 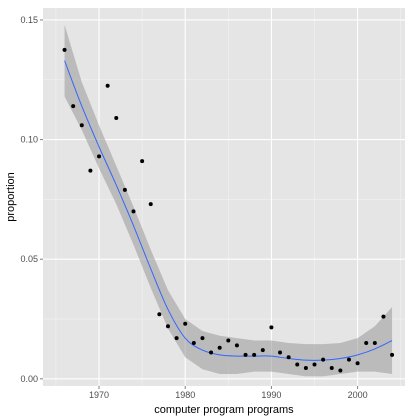 I want to click on x-axis-title: computer program programs, so click(x=224, y=410).